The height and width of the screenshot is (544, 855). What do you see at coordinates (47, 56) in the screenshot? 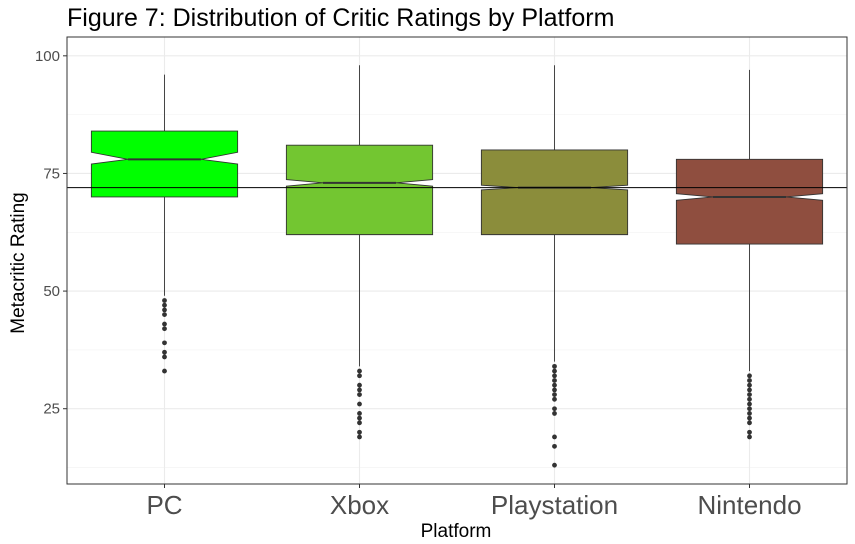
I see `y-tick-label: 100` at bounding box center [47, 56].